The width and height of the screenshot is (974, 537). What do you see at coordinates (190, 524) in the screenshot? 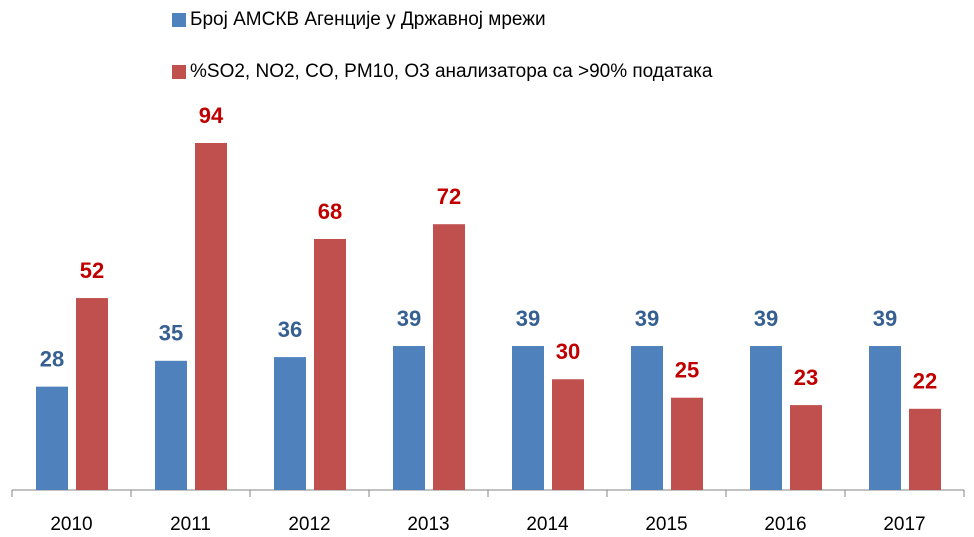
I see `x-tick-label: 2011` at bounding box center [190, 524].